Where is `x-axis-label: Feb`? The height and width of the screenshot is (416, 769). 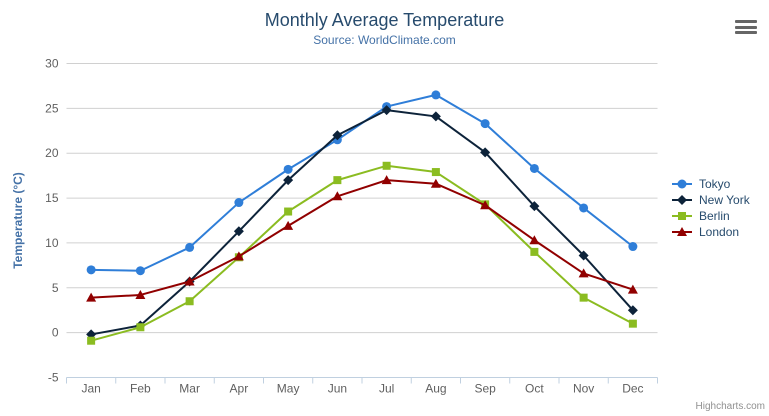 x-axis-label: Feb is located at coordinates (140, 389).